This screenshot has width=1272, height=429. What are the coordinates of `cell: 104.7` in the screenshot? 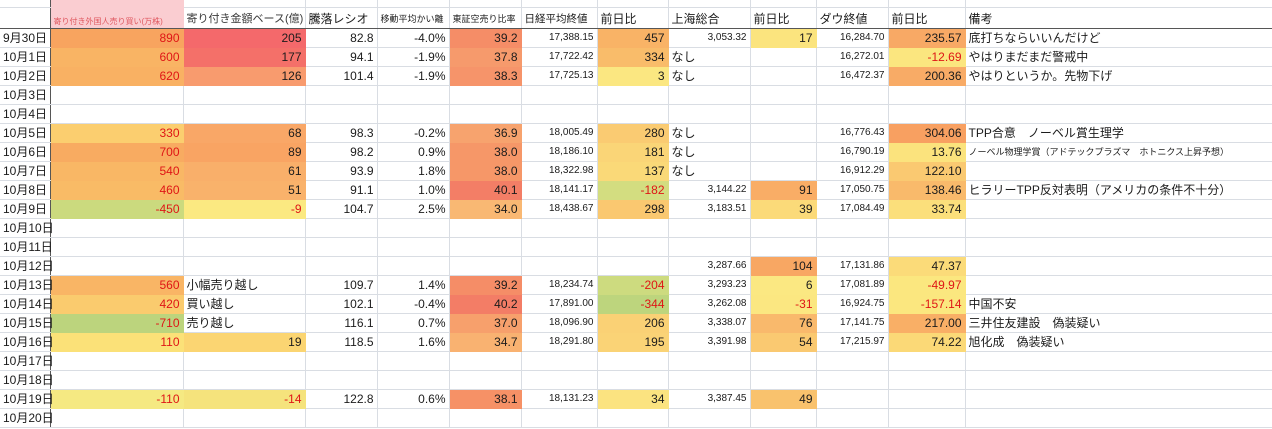 It's located at (341, 209).